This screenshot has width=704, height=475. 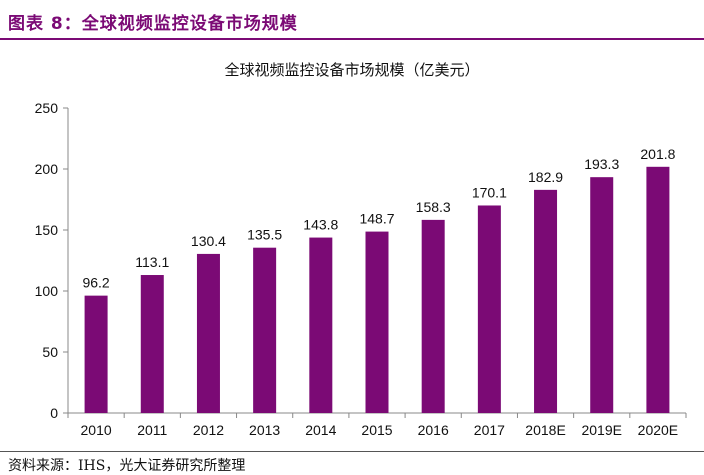 I want to click on x-tick-label: 2013, so click(x=264, y=430).